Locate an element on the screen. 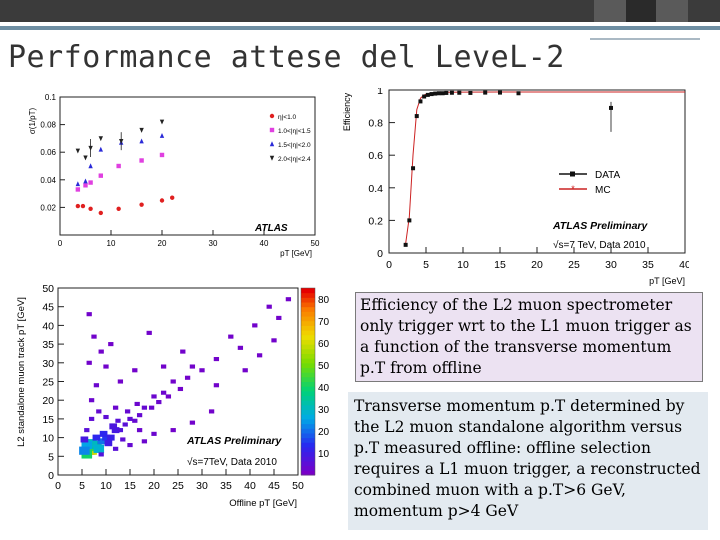  y-tick-label: 45 is located at coordinates (48, 308).